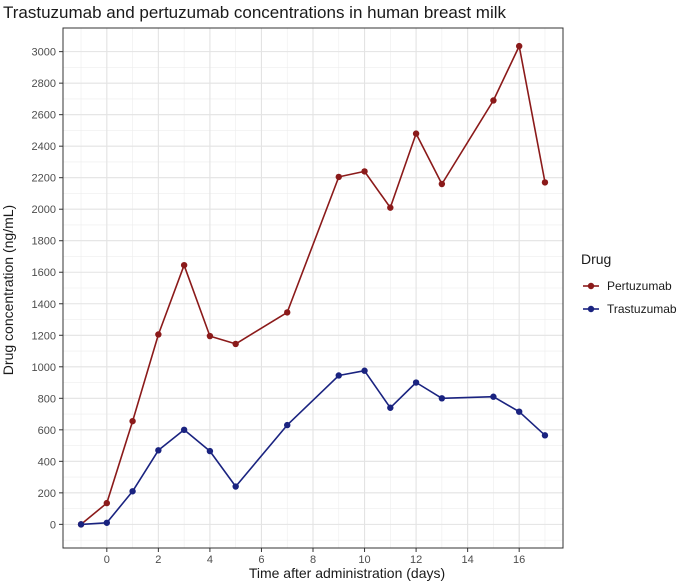 Image resolution: width=685 pixels, height=584 pixels. What do you see at coordinates (44, 147) in the screenshot?
I see `y-tick-label: 2400` at bounding box center [44, 147].